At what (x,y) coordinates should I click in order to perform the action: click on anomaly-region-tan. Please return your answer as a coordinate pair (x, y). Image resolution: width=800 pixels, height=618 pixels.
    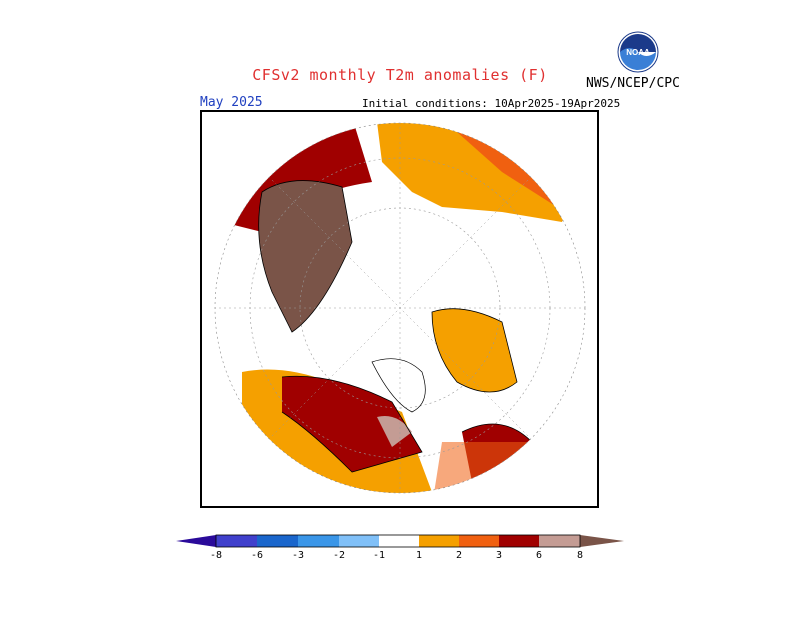
    Looking at the image, I should click on (394, 431).